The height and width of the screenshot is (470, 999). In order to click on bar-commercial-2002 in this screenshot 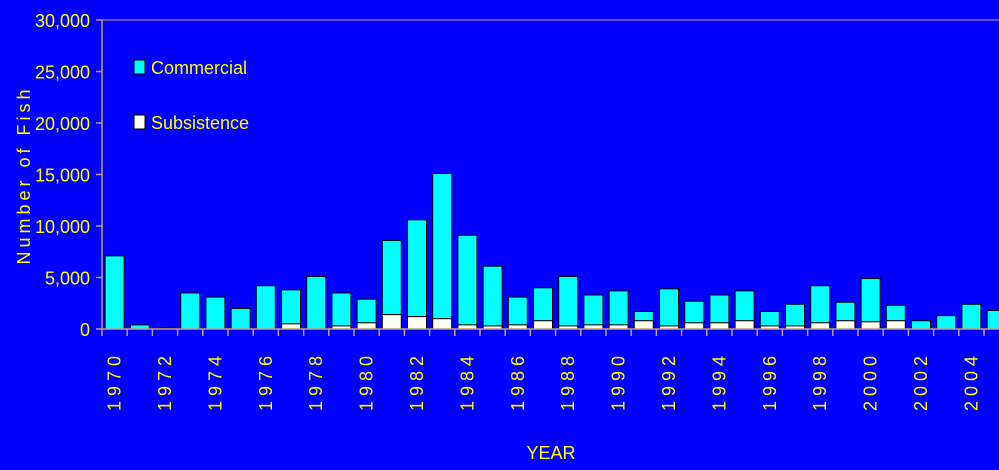, I will do `click(921, 325)`.